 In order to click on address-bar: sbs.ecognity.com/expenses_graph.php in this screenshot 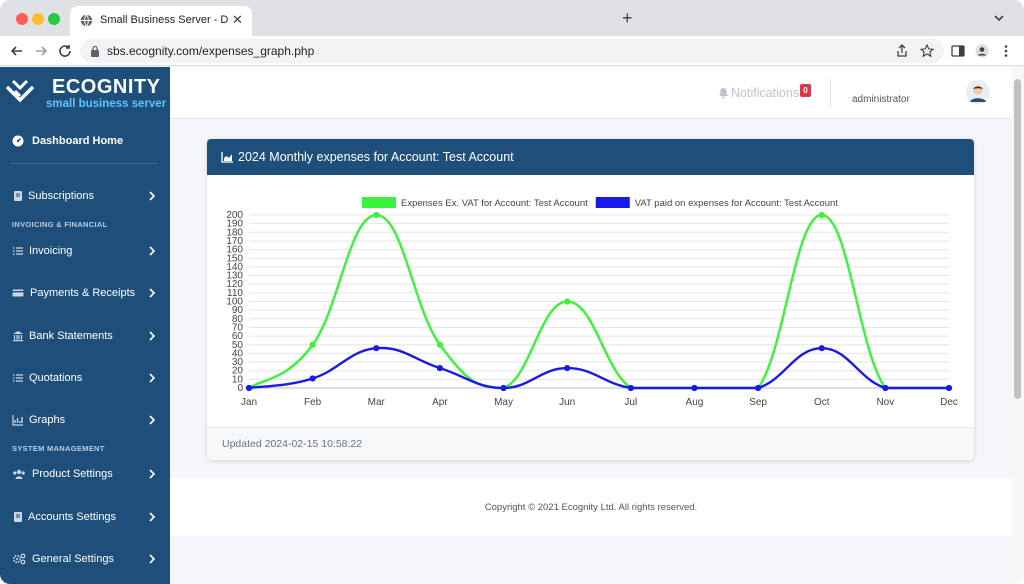, I will do `click(512, 51)`.